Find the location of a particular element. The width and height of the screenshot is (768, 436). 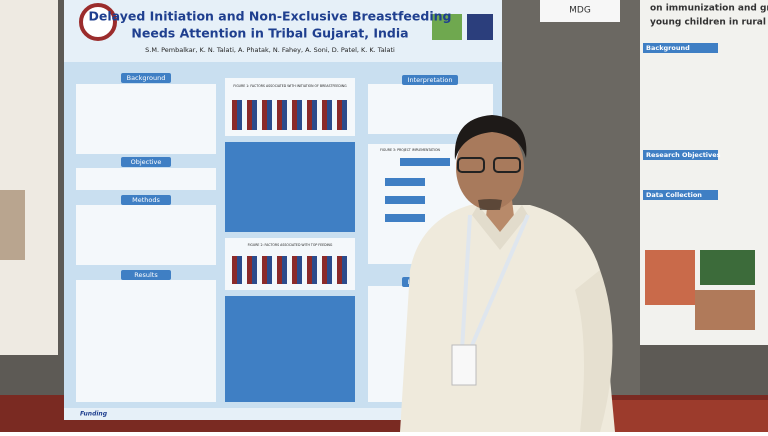

side-header: Background is located at coordinates (668, 48).